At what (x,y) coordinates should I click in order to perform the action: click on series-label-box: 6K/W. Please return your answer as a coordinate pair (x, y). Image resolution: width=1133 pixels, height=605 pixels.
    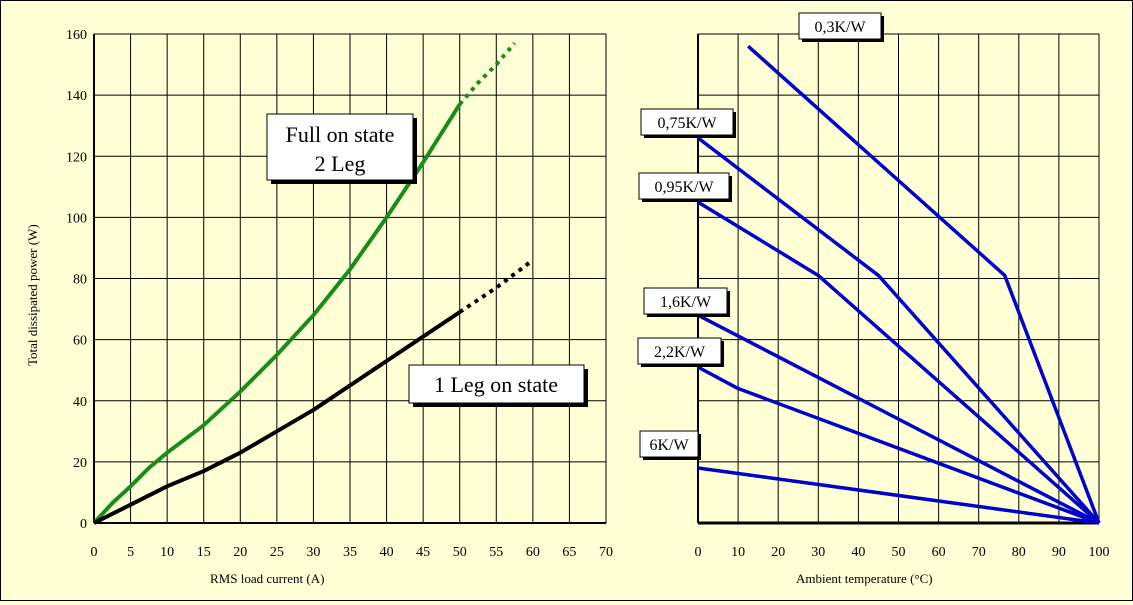
    Looking at the image, I should click on (670, 445).